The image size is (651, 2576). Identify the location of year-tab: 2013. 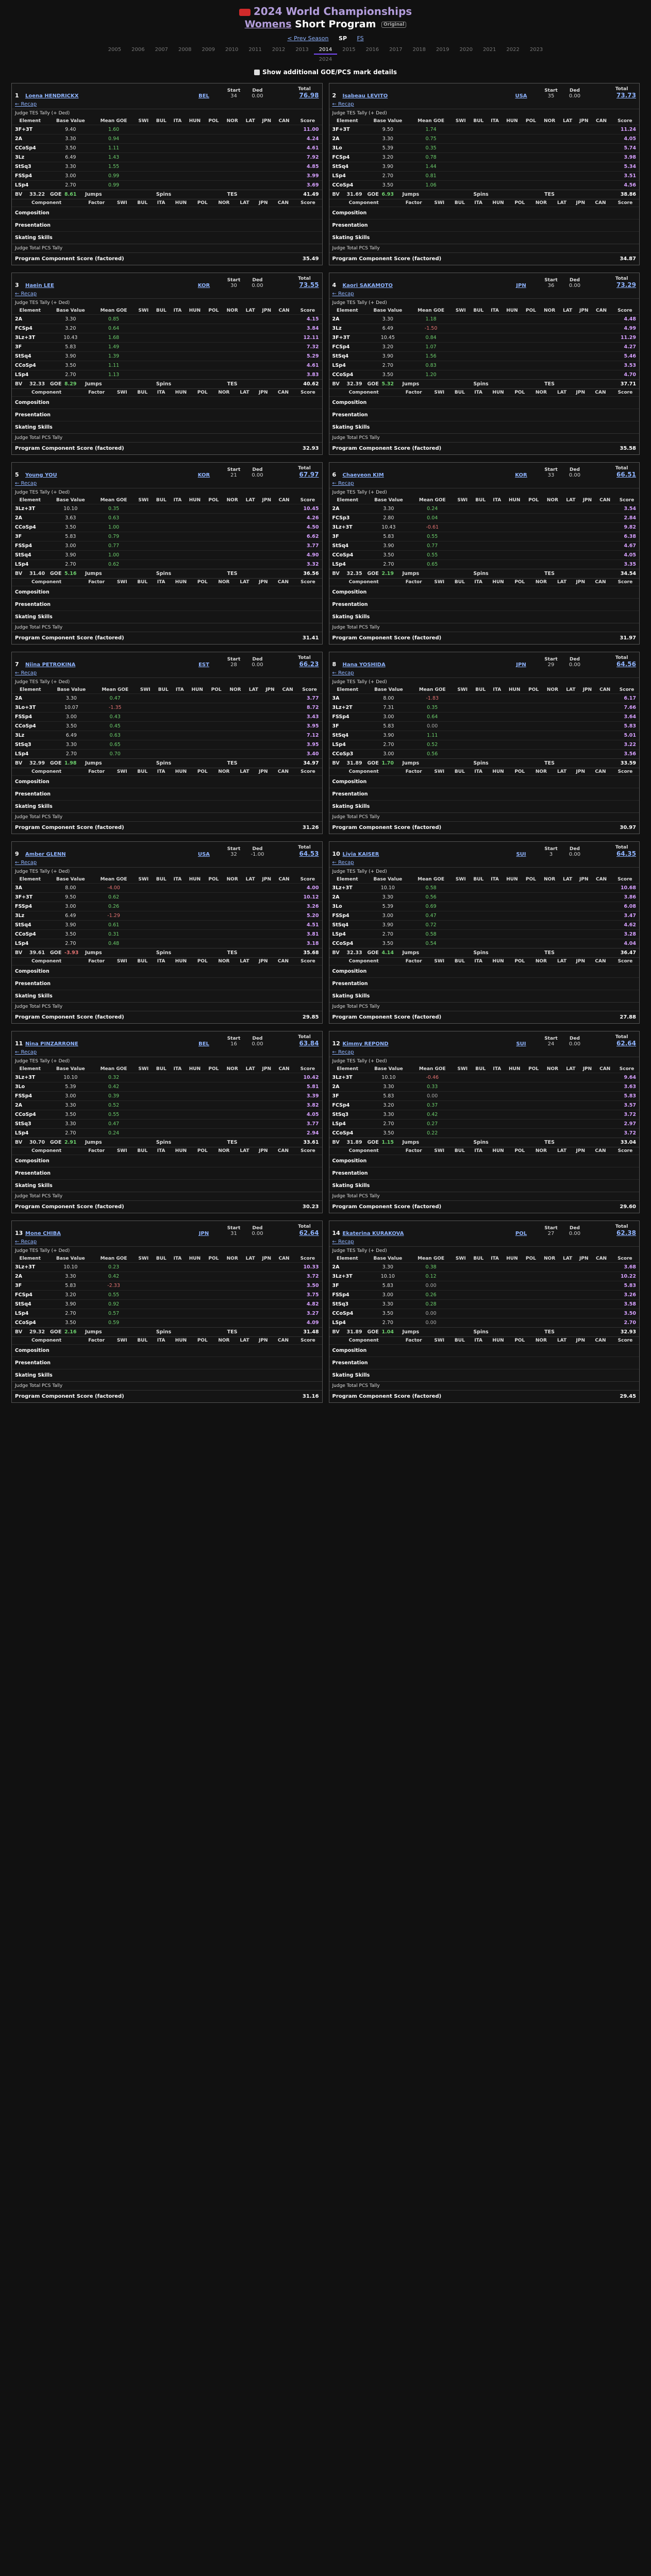
(302, 50).